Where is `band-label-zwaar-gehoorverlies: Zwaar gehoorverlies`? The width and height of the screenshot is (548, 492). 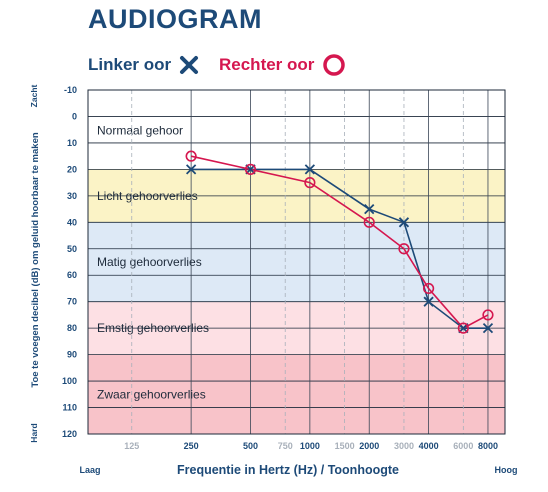 band-label-zwaar-gehoorverlies: Zwaar gehoorverlies is located at coordinates (151, 394).